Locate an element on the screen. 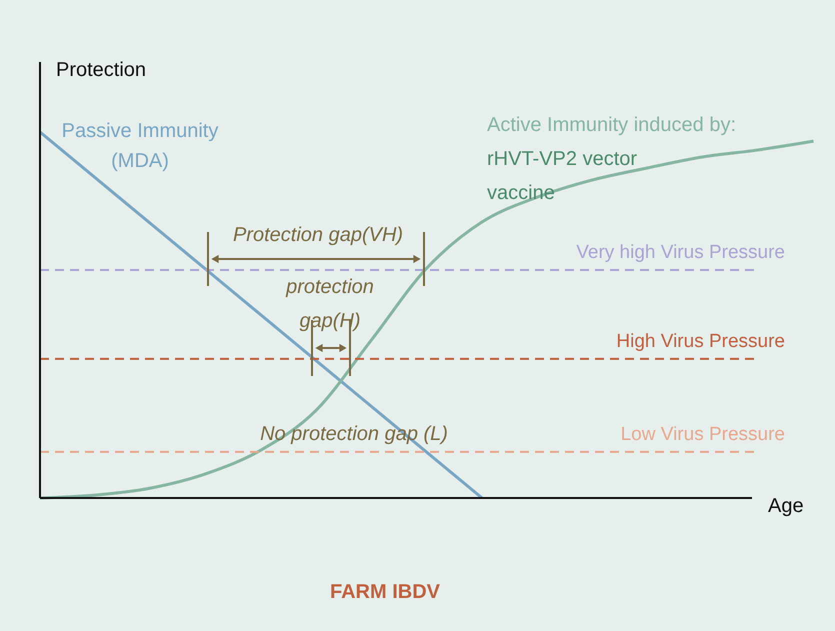 The image size is (835, 631). y-axis-title: Protection is located at coordinates (101, 70).